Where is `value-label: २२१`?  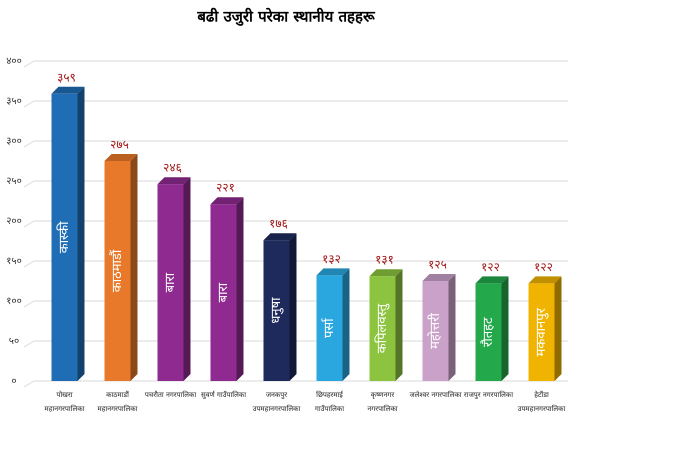
value-label: २२१ is located at coordinates (225, 188).